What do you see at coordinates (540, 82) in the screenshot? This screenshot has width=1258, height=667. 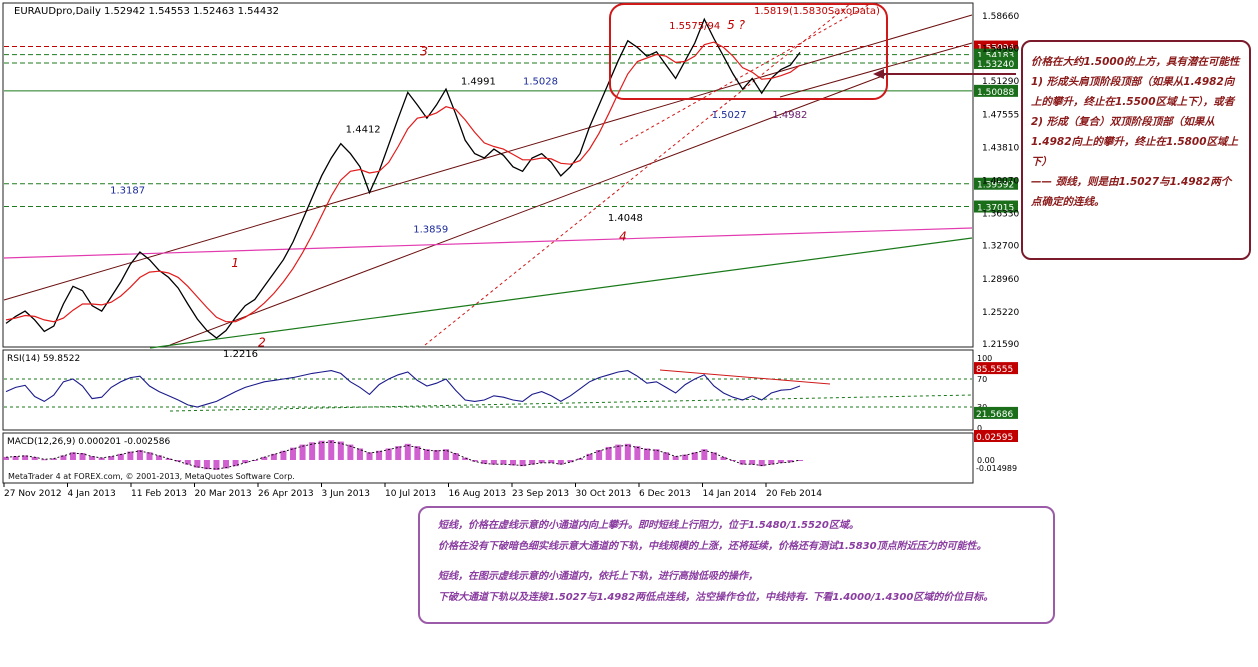 I see `annotation-1: 1.5028` at bounding box center [540, 82].